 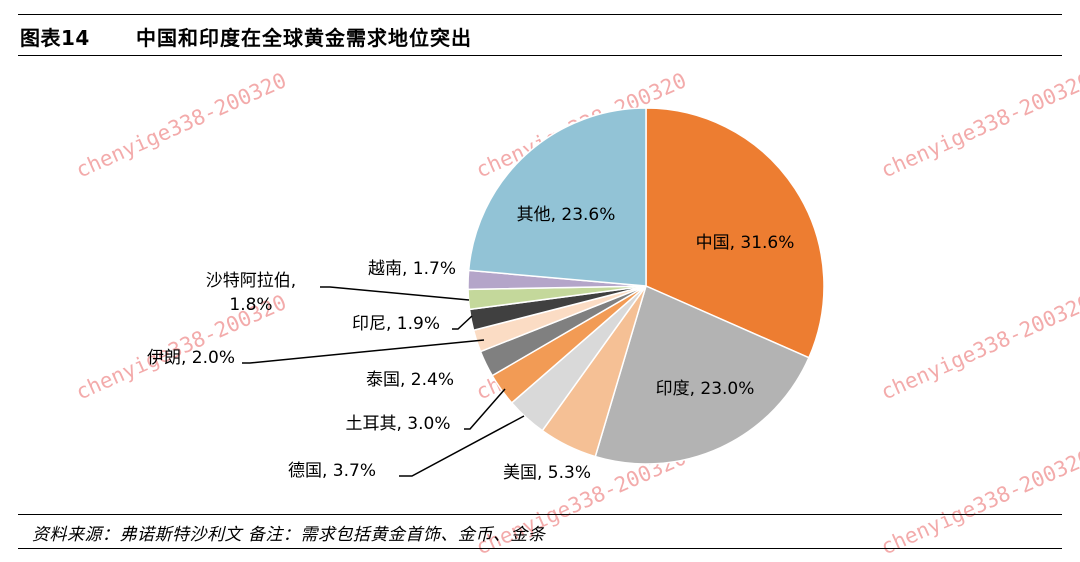 I want to click on slice-label-6: 伊朗, 2.0%, so click(x=191, y=358).